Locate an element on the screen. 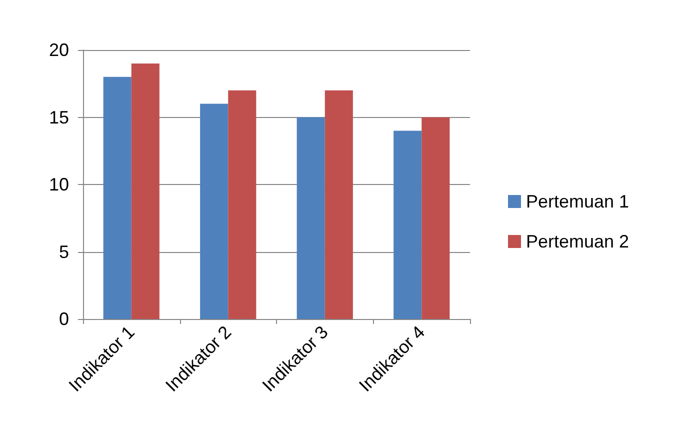 The width and height of the screenshot is (679, 443). y-tick-label: 0 is located at coordinates (63, 319).